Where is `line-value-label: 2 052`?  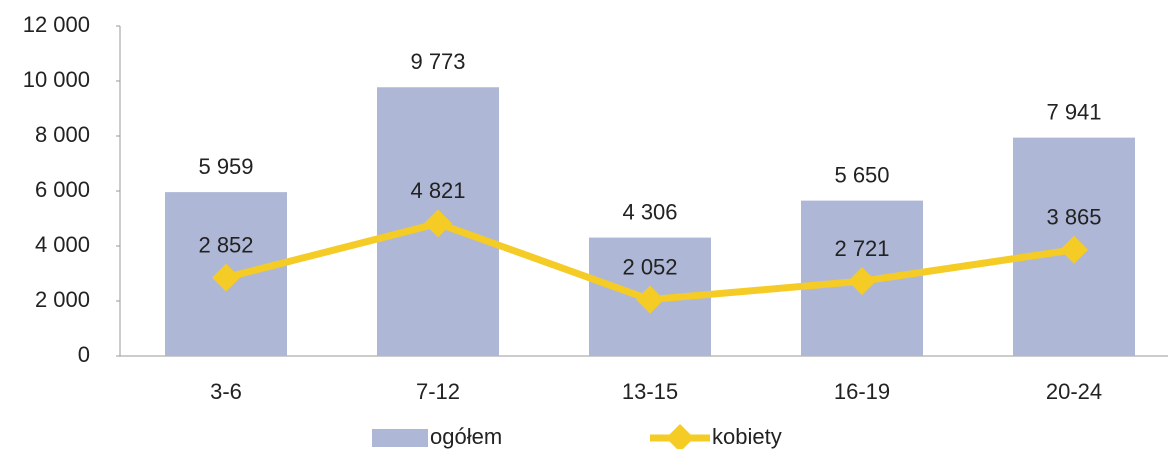
line-value-label: 2 052 is located at coordinates (649, 266).